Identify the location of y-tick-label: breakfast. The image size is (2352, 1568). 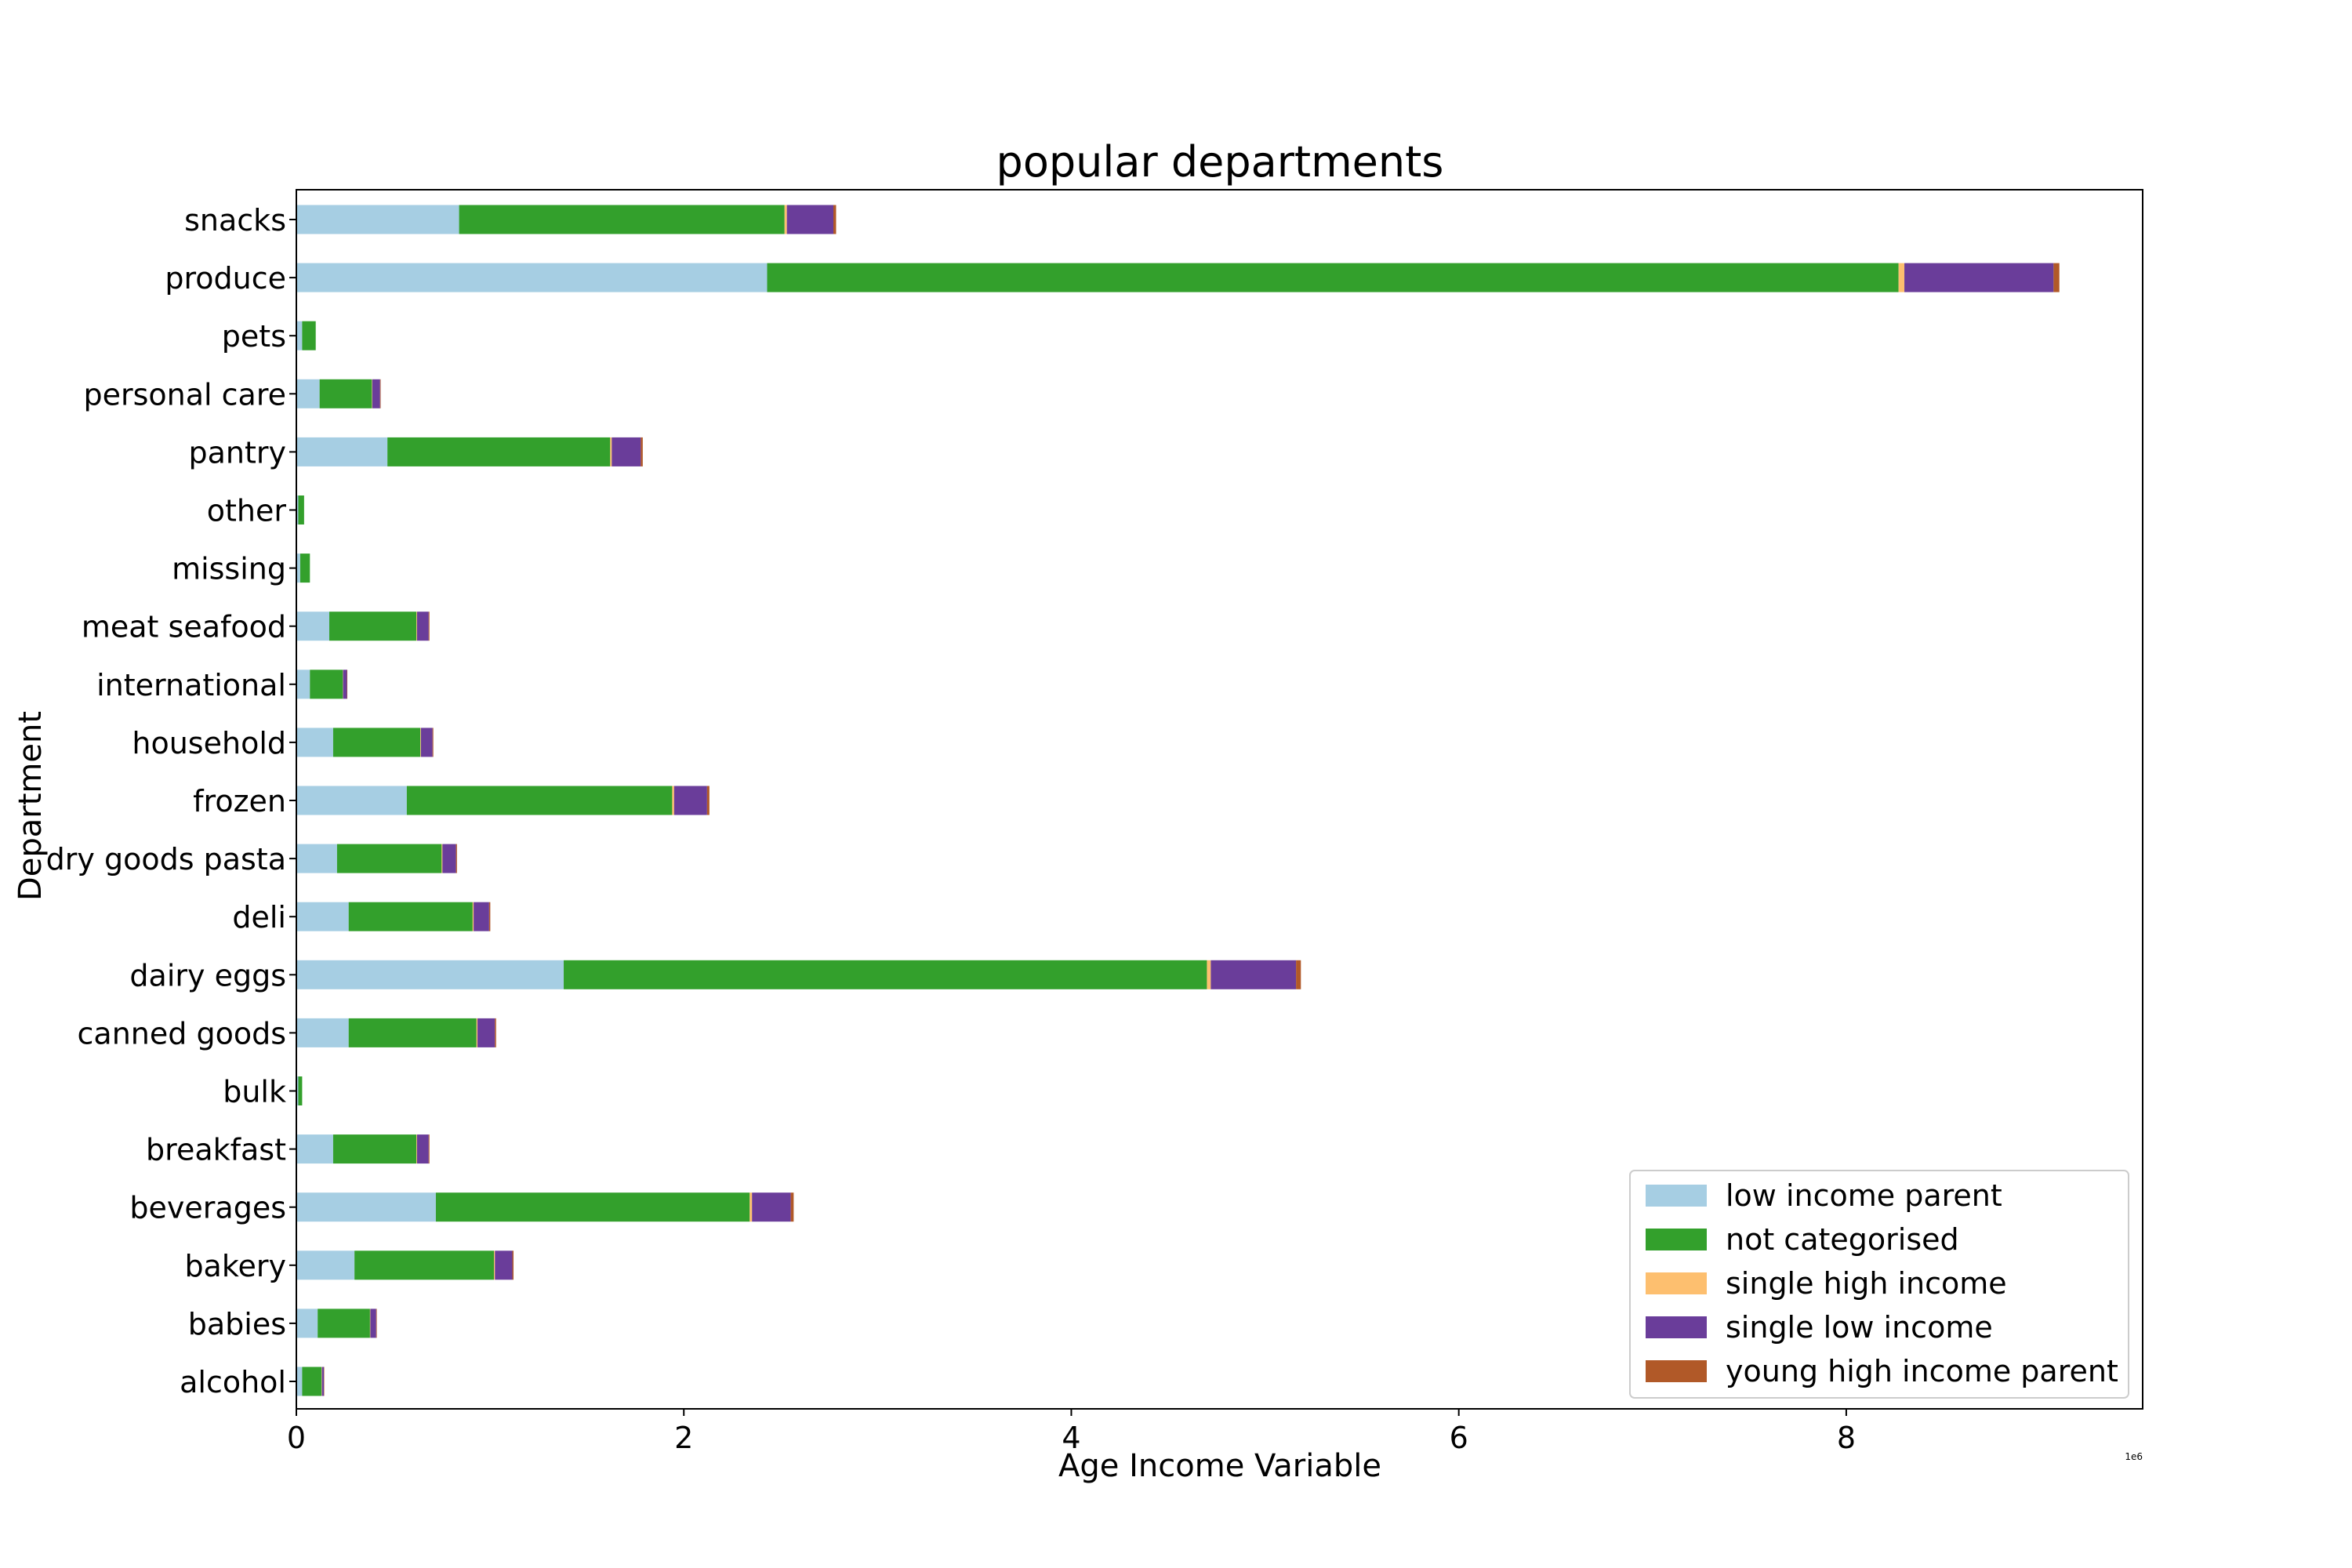
(216, 1150).